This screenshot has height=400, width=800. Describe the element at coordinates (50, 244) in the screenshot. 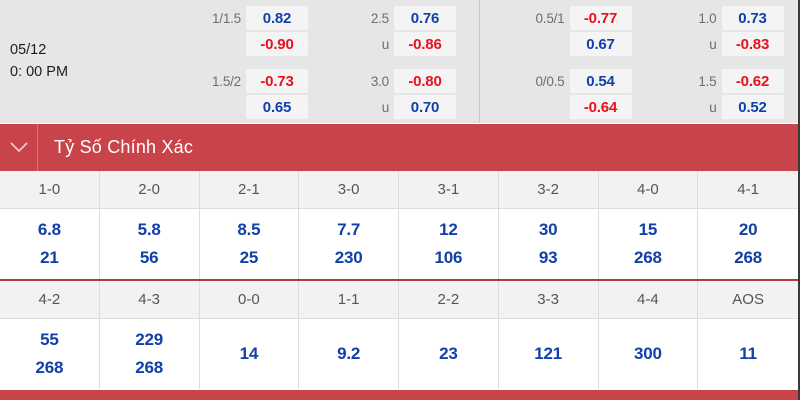

I see `score-cell: 6.8 21` at that location.